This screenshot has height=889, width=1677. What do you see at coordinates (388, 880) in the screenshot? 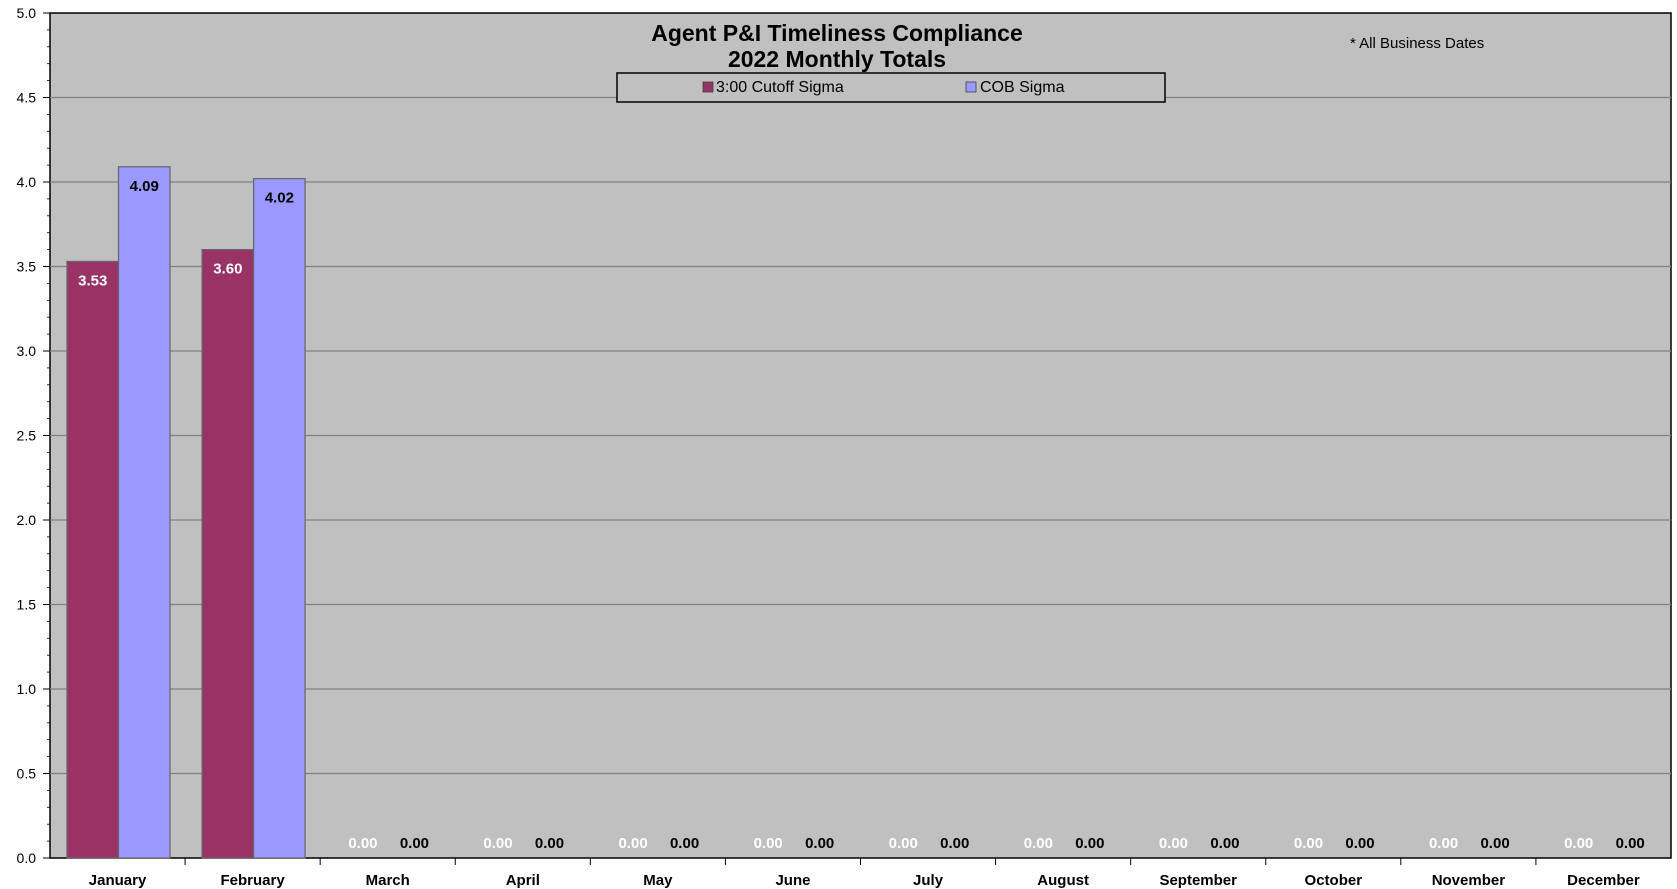
I see `x-tick-label: March` at bounding box center [388, 880].